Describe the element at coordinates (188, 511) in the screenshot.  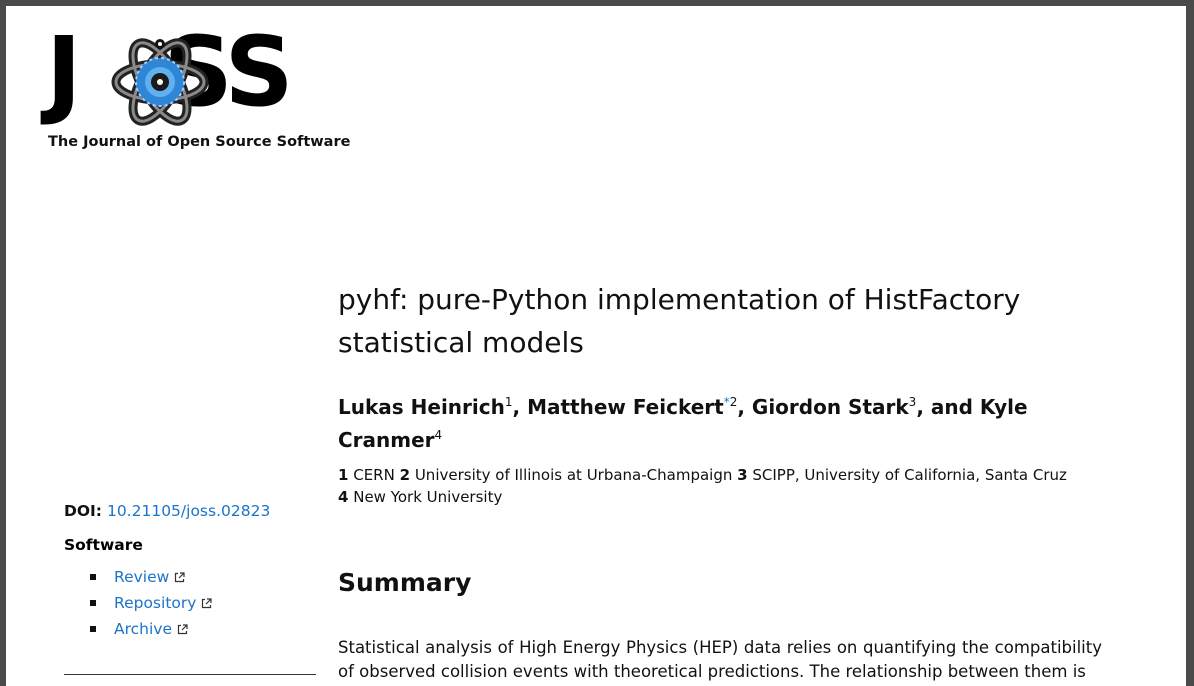
I see `doi-link: 10.21105/joss.02823` at that location.